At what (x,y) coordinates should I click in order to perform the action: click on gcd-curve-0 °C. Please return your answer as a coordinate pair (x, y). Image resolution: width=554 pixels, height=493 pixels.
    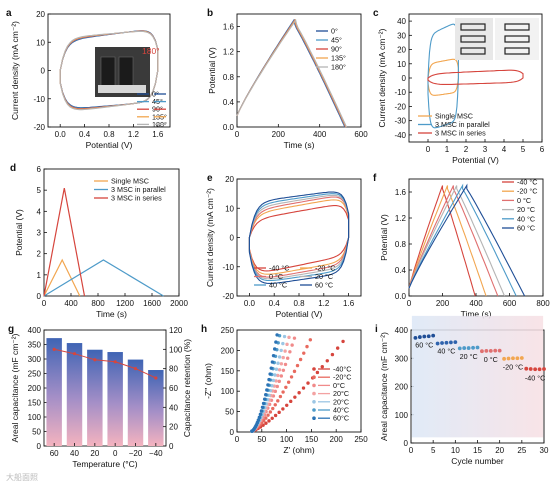
    Looking at the image, I should click on (453, 241).